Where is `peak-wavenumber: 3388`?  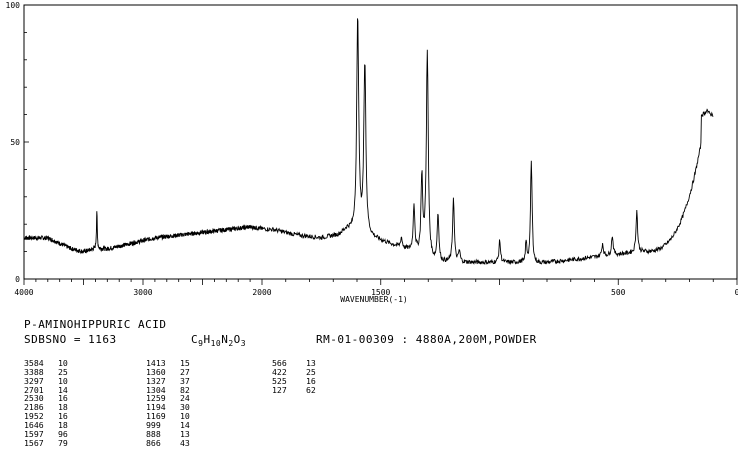 peak-wavenumber: 3388 is located at coordinates (34, 371).